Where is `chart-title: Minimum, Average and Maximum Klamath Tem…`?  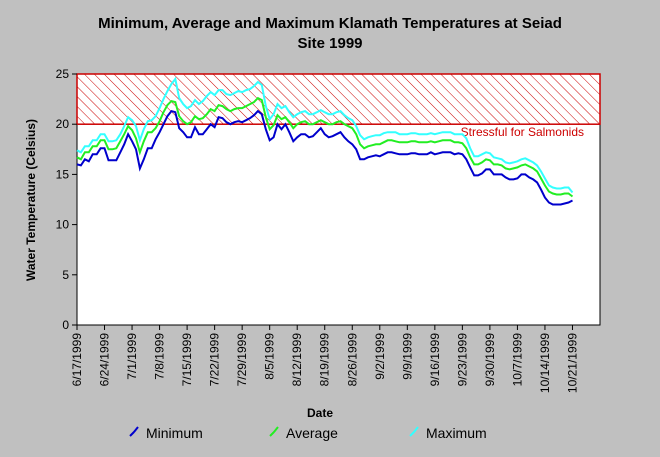 chart-title: Minimum, Average and Maximum Klamath Tem… is located at coordinates (330, 23).